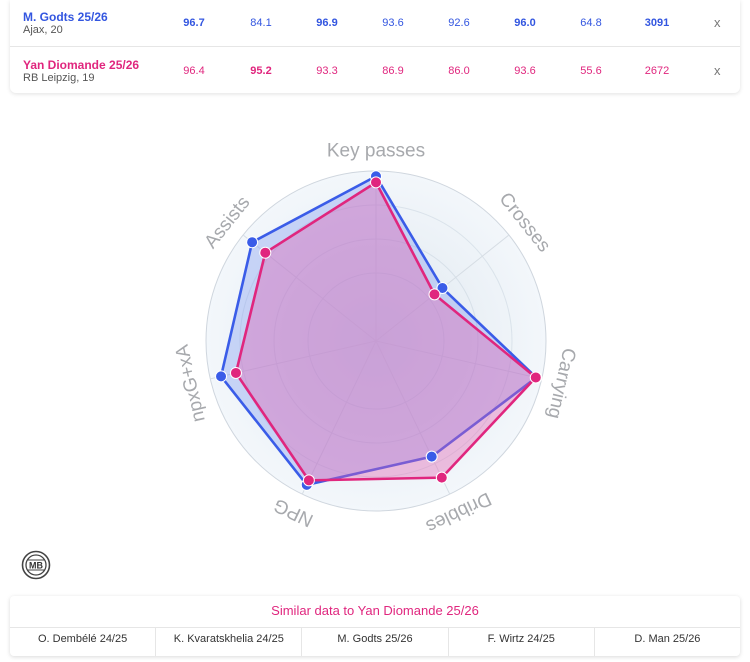  I want to click on stat-value: 95.2, so click(261, 71).